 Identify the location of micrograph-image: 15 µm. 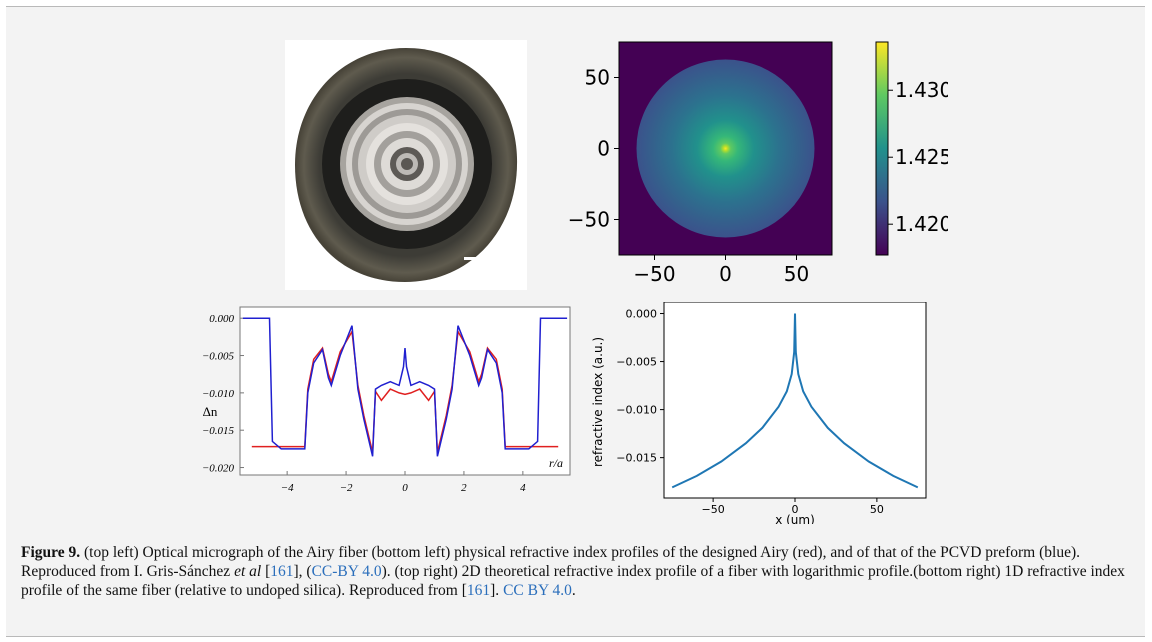
(406, 165).